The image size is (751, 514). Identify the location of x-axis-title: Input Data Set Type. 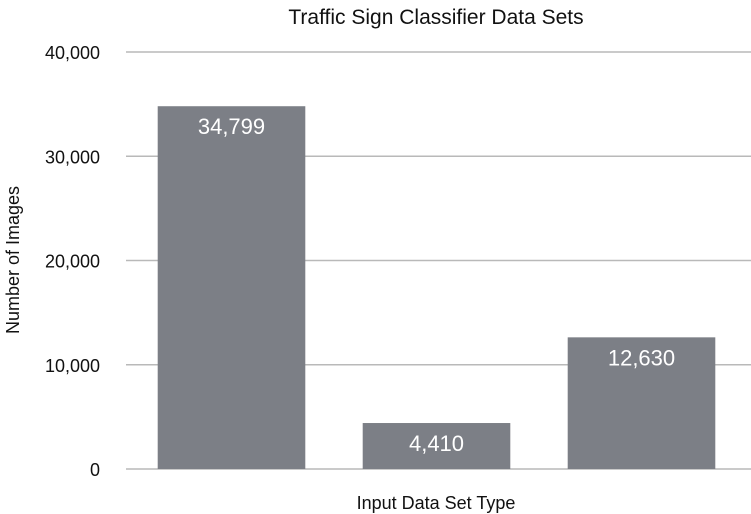
(436, 503).